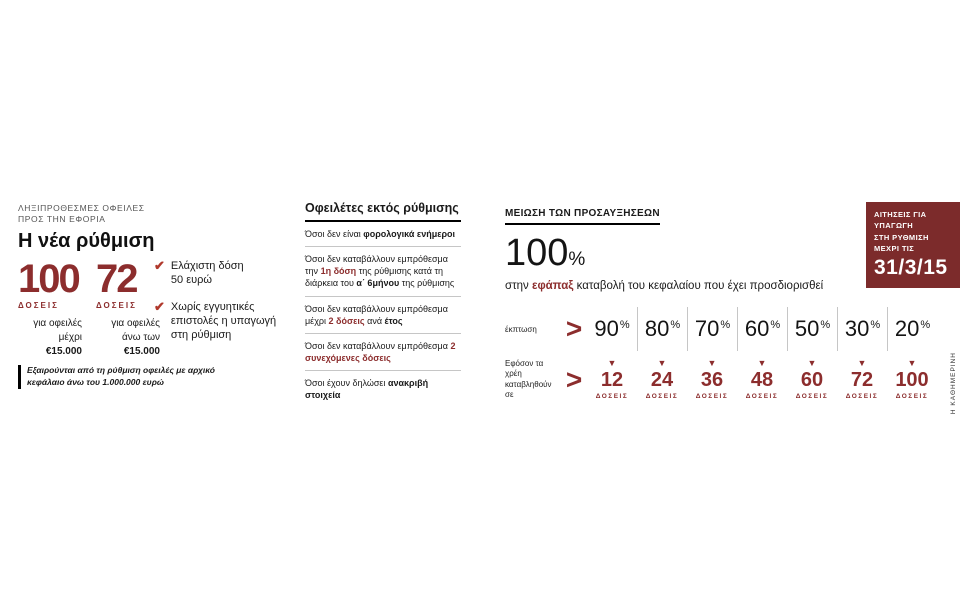 This screenshot has height=600, width=960. I want to click on discount-percent-value: 20, so click(907, 328).